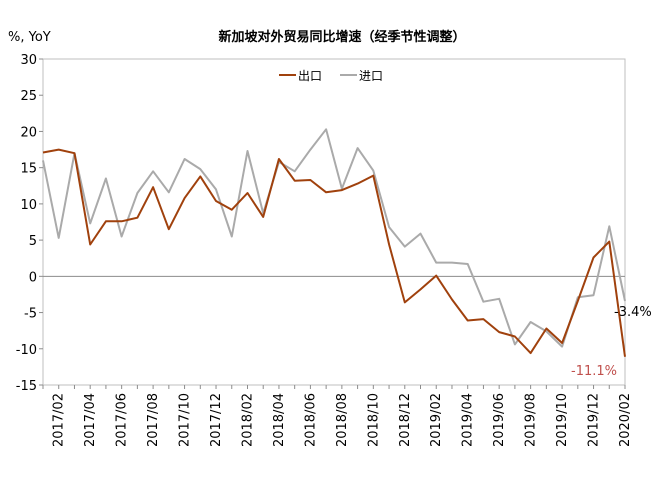 The image size is (655, 479). I want to click on x-tick-label: 2020/02, so click(625, 420).